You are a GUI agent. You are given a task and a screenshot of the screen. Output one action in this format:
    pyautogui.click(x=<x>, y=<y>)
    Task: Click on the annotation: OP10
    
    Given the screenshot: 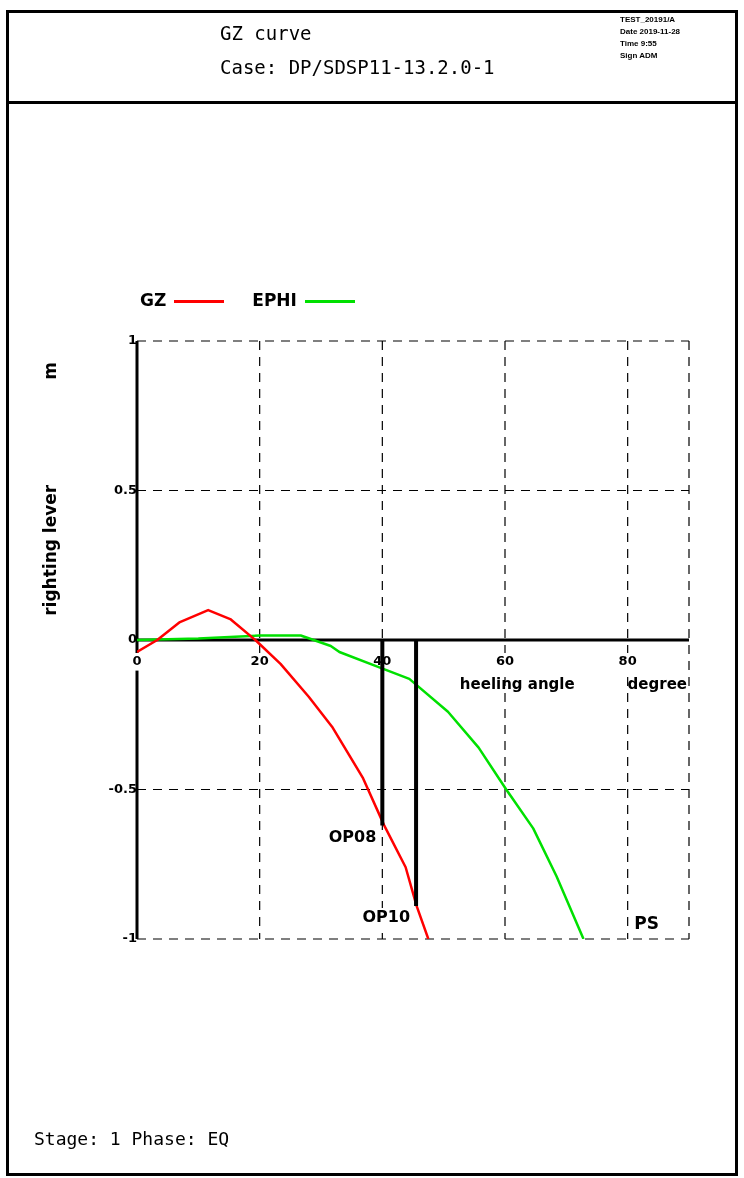 What is the action you would take?
    pyautogui.click(x=386, y=917)
    